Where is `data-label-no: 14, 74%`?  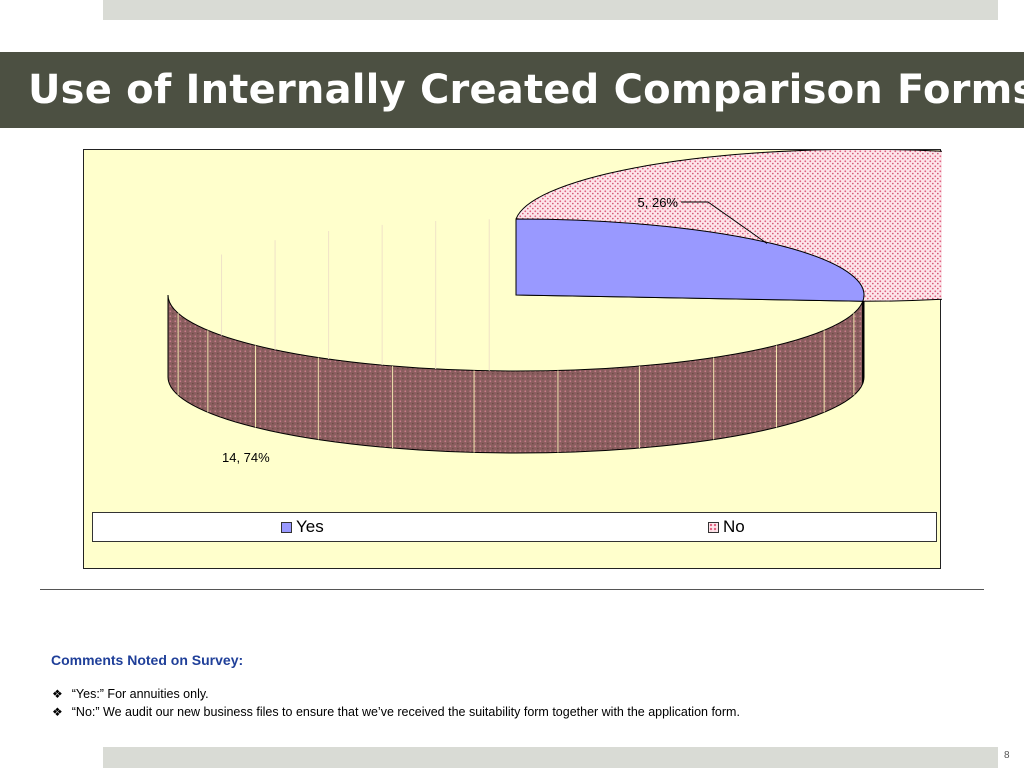
data-label-no: 14, 74% is located at coordinates (246, 457).